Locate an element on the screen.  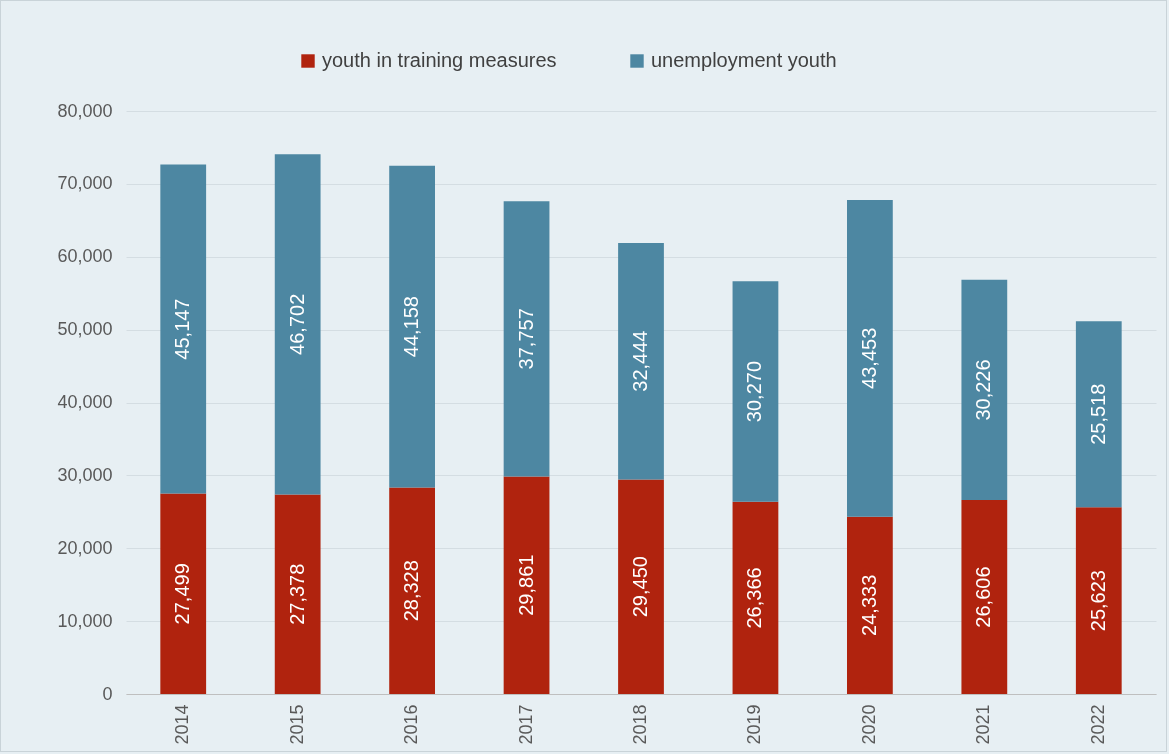
data-label: 26,366 is located at coordinates (754, 598).